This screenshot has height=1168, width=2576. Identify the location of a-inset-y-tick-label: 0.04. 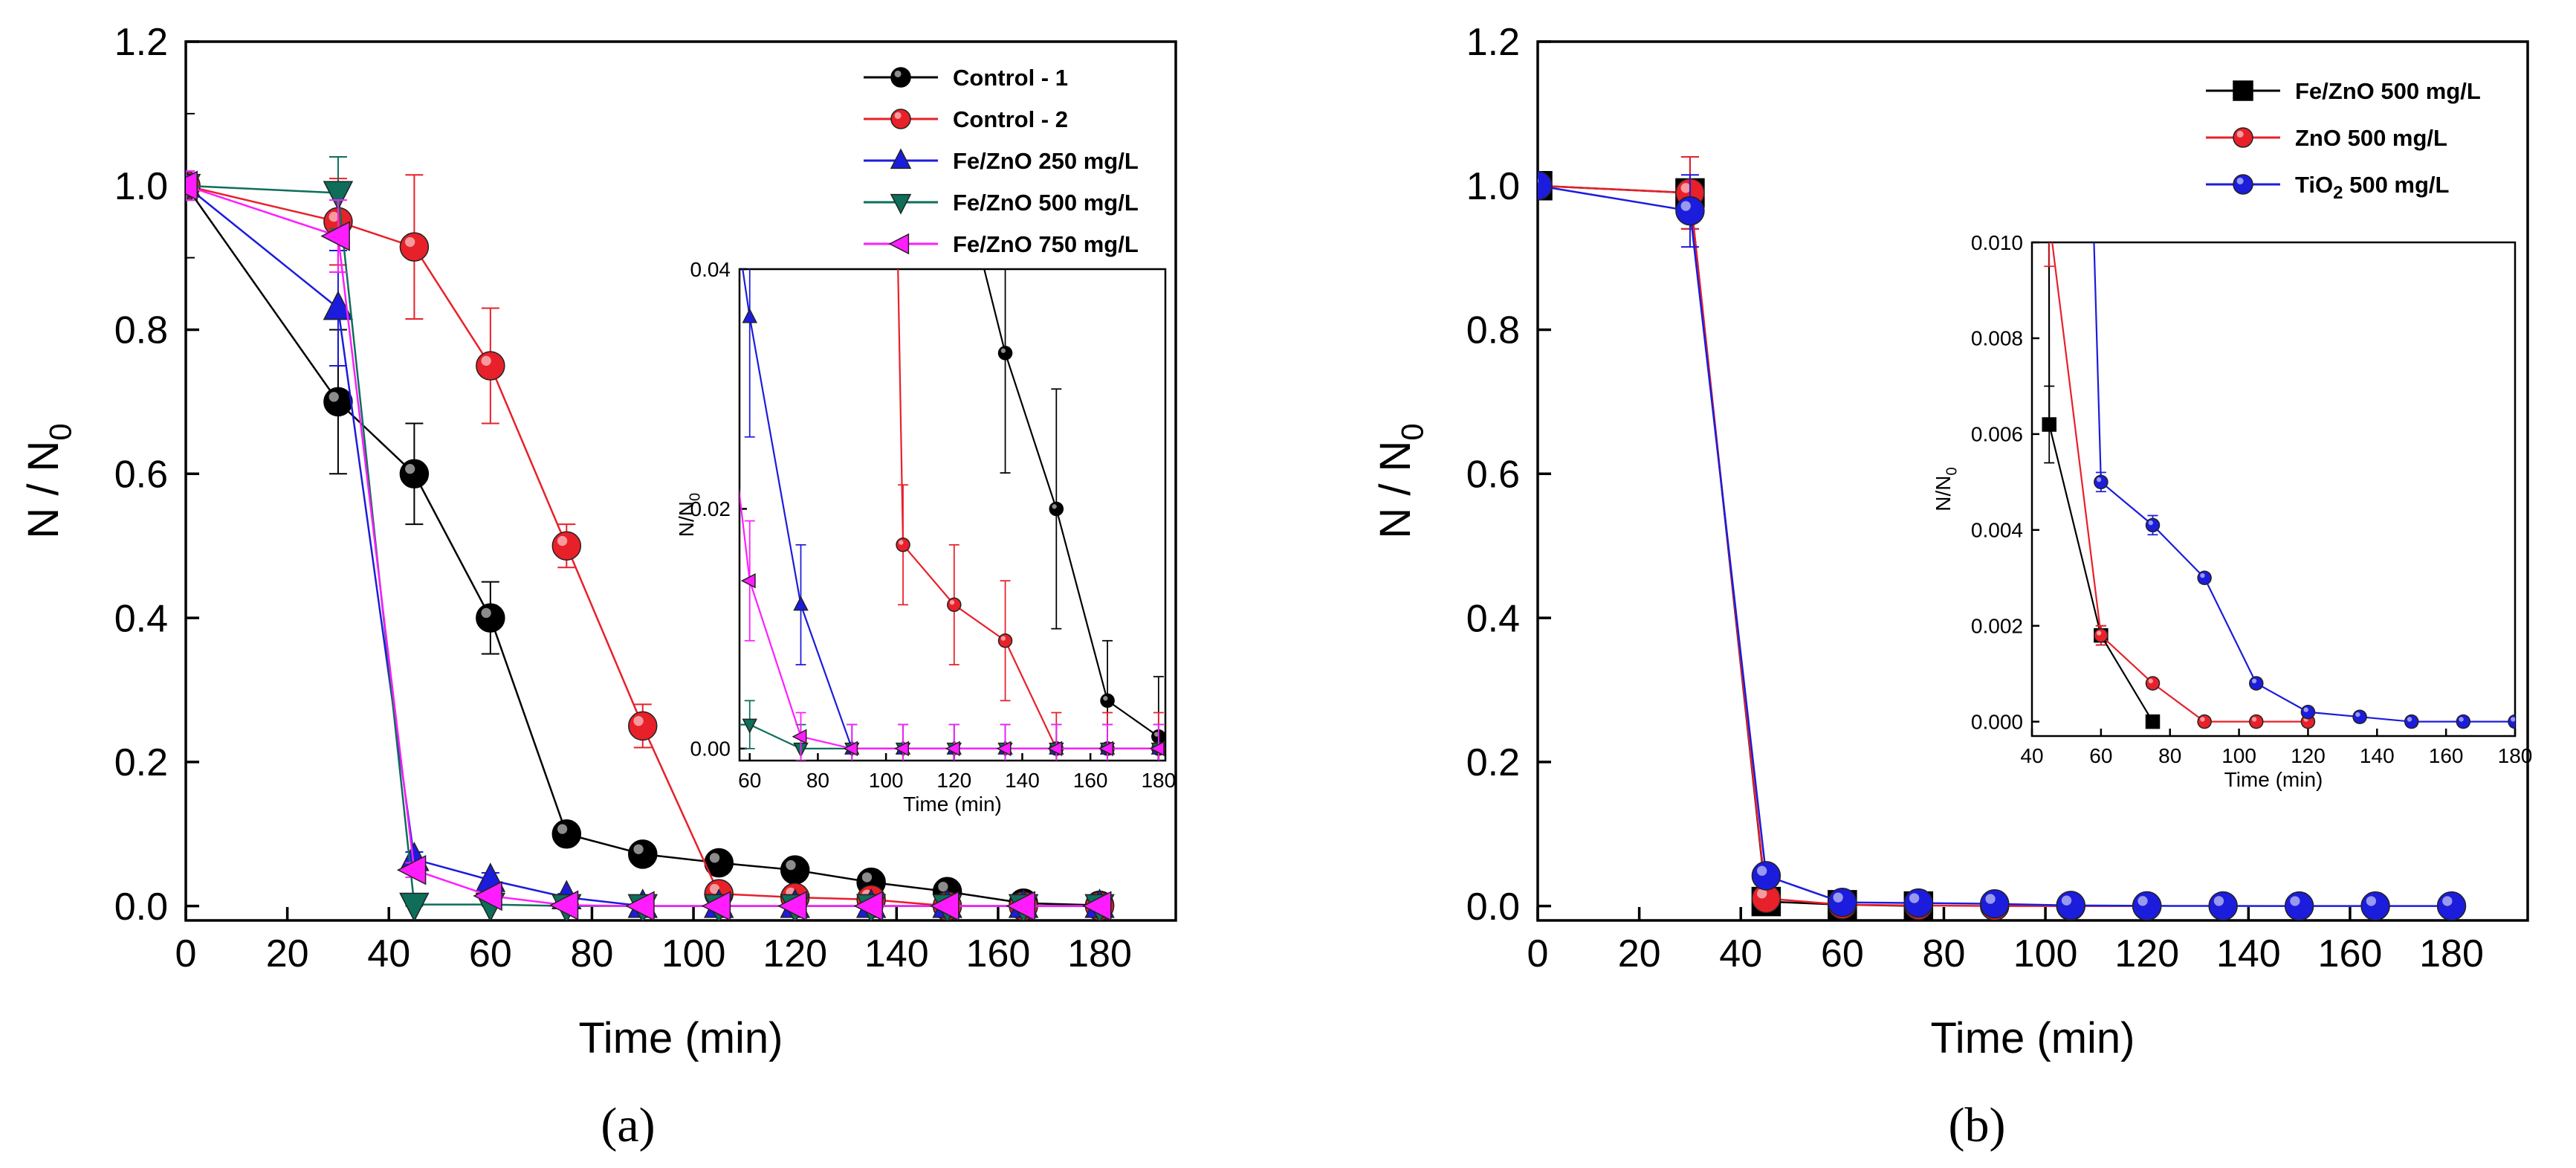
(710, 269).